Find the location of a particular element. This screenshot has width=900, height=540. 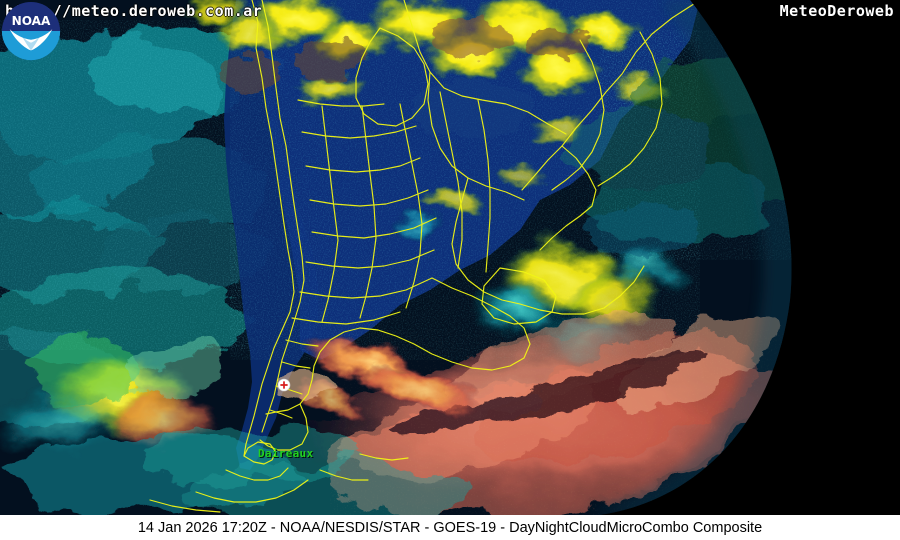

city-marker-daireaux is located at coordinates (284, 385).